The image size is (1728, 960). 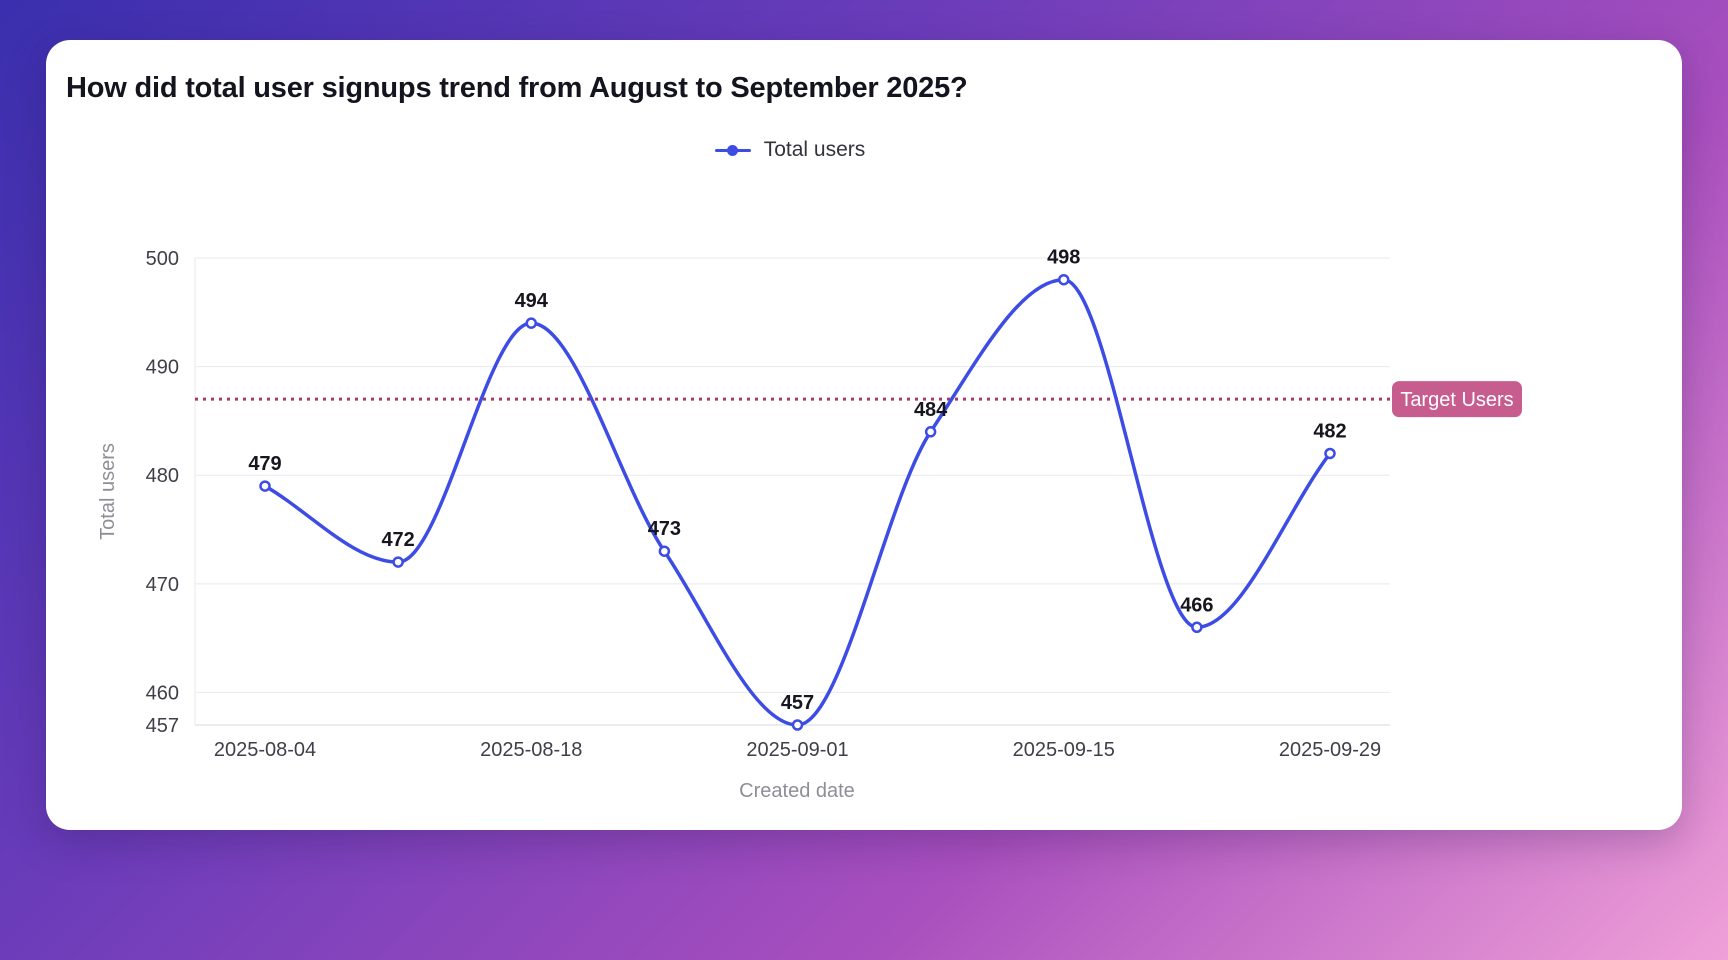 What do you see at coordinates (931, 410) in the screenshot?
I see `data-label: 484` at bounding box center [931, 410].